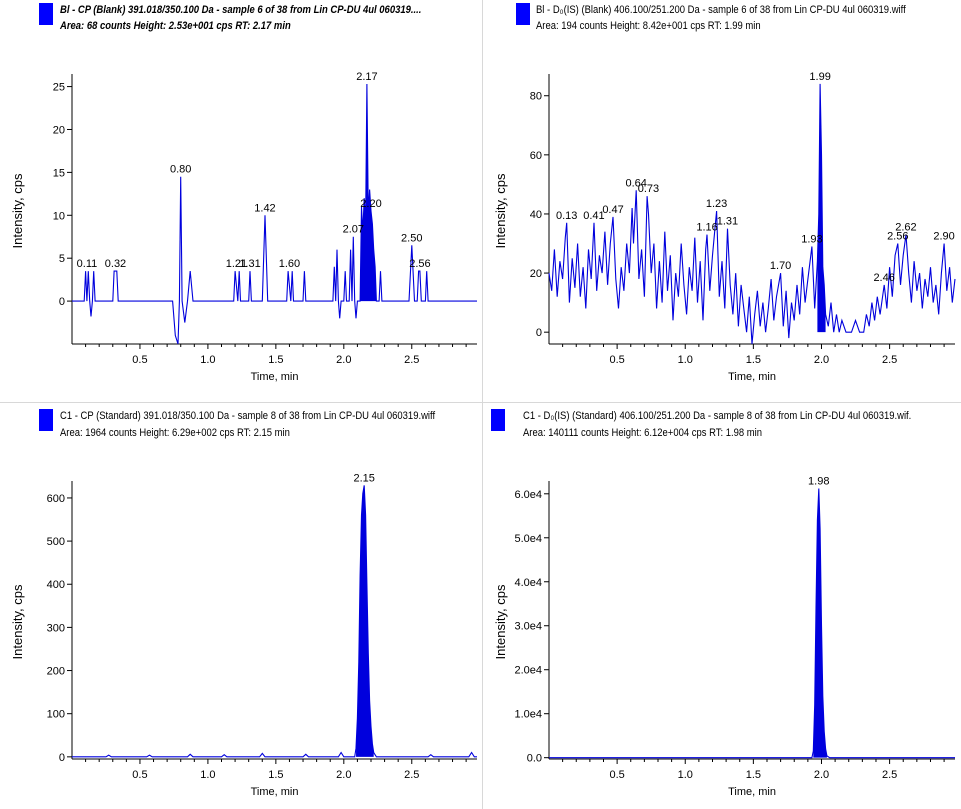 The image size is (961, 809). What do you see at coordinates (811, 239) in the screenshot?
I see `peak-label: 1.93` at bounding box center [811, 239].